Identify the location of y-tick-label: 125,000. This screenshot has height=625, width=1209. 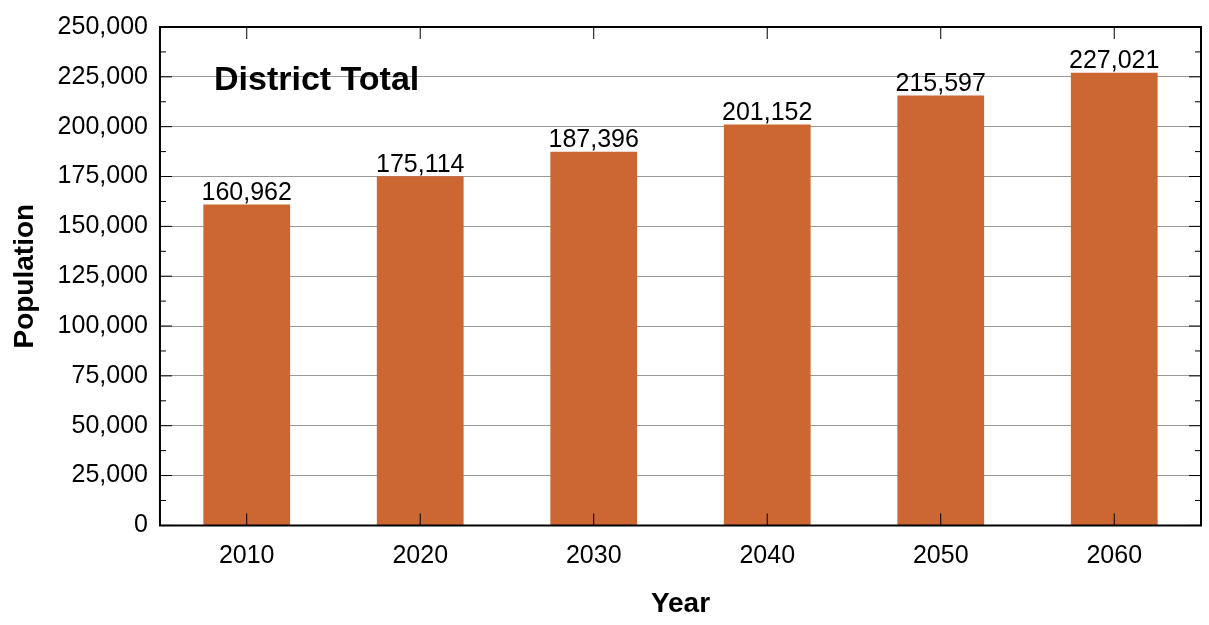
(102, 274).